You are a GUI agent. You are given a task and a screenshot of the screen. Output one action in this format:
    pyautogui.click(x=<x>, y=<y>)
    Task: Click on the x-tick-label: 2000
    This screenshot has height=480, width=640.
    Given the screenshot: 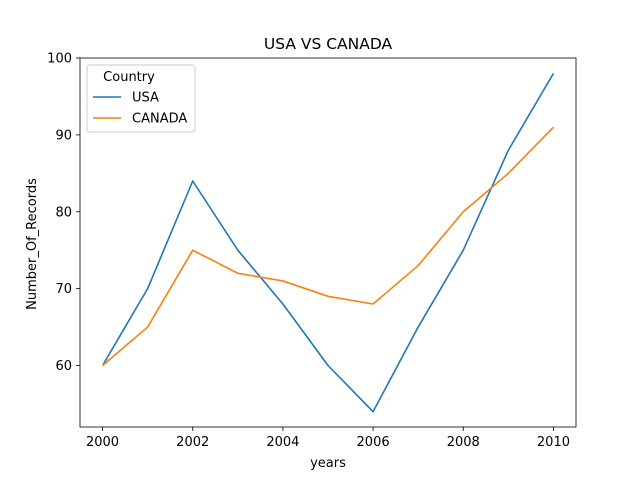 What is the action you would take?
    pyautogui.click(x=102, y=442)
    